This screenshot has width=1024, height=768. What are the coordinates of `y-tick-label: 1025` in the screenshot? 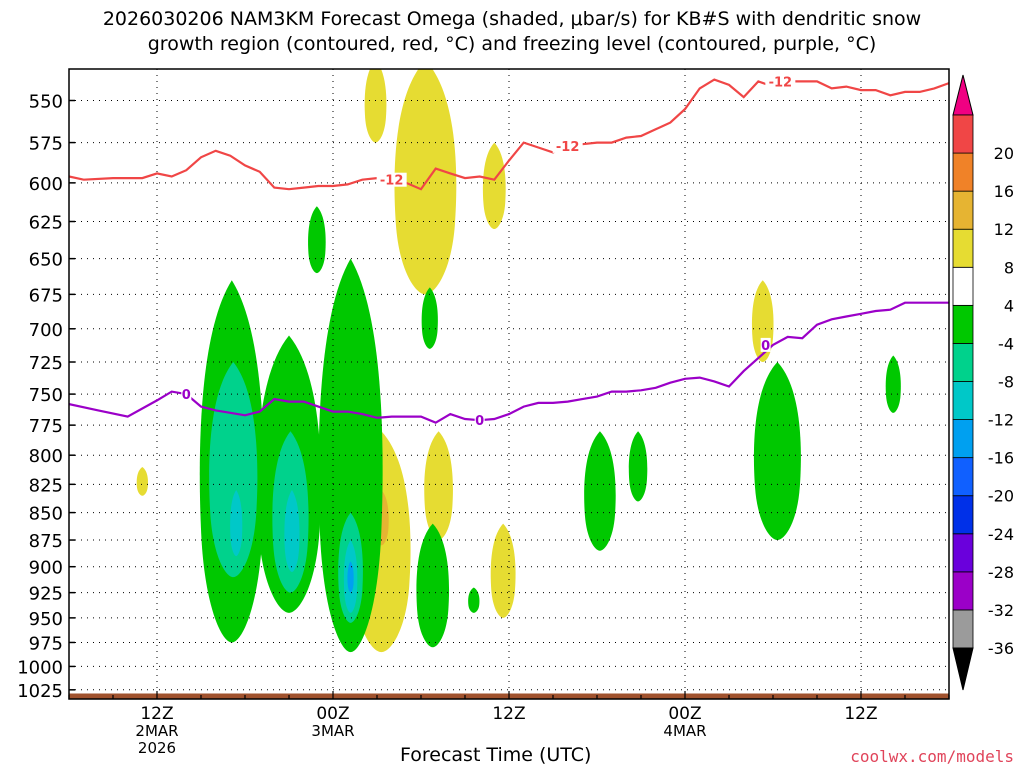 It's located at (40, 691).